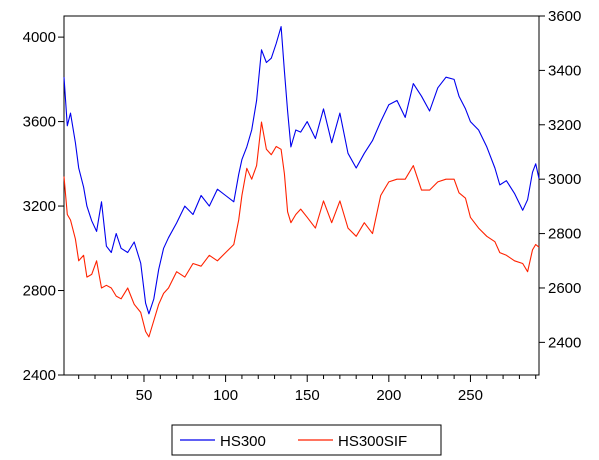 The height and width of the screenshot is (460, 599). What do you see at coordinates (243, 441) in the screenshot?
I see `legend-label-hs300: HS300` at bounding box center [243, 441].